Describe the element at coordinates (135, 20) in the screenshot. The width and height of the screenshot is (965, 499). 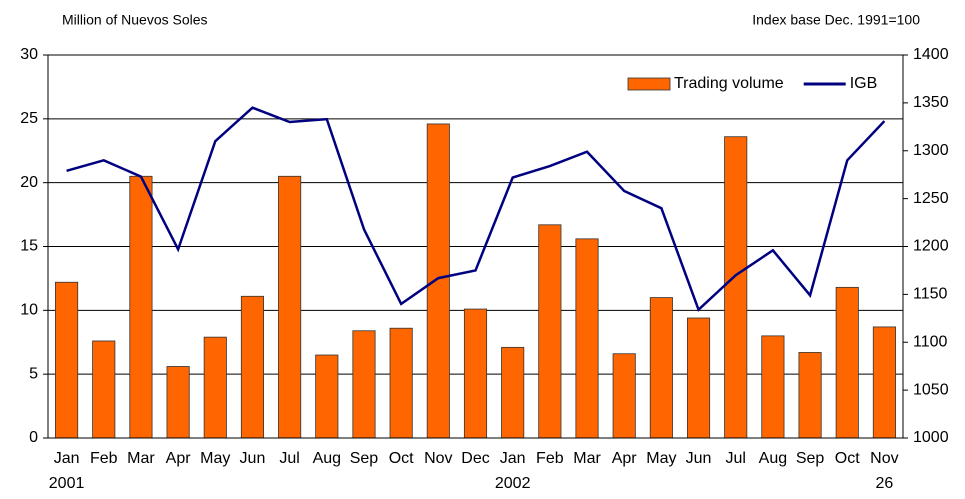
I see `y-axis-label: Million of Nuevos Soles` at that location.